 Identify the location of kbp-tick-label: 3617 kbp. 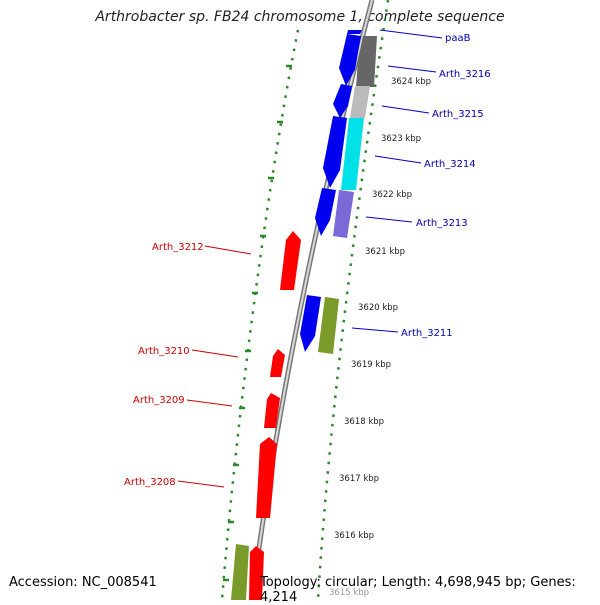
(359, 479).